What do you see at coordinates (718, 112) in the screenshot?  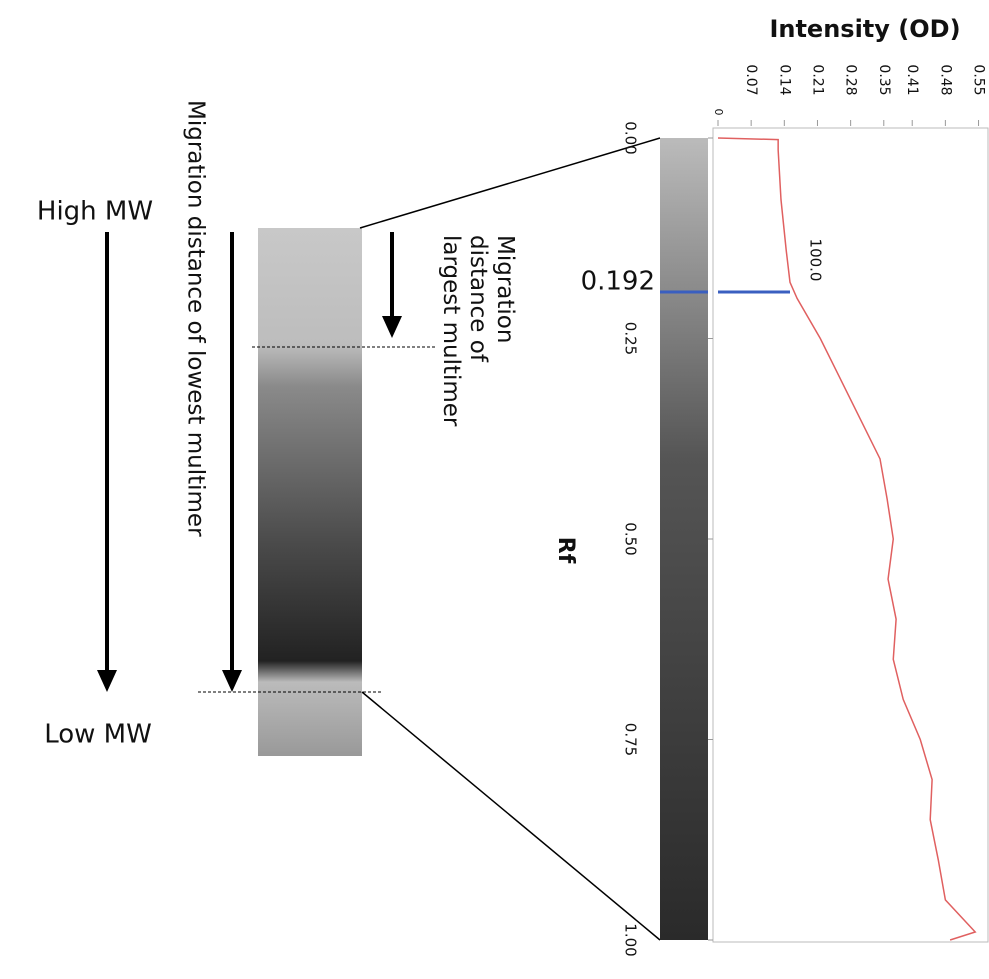 I see `intensity-tick-label: 0` at bounding box center [718, 112].